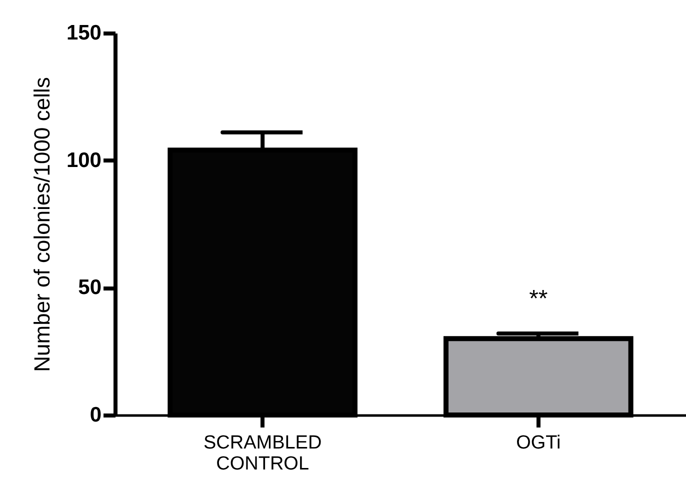 The width and height of the screenshot is (686, 499). I want to click on y-tick-label: 0, so click(96, 415).